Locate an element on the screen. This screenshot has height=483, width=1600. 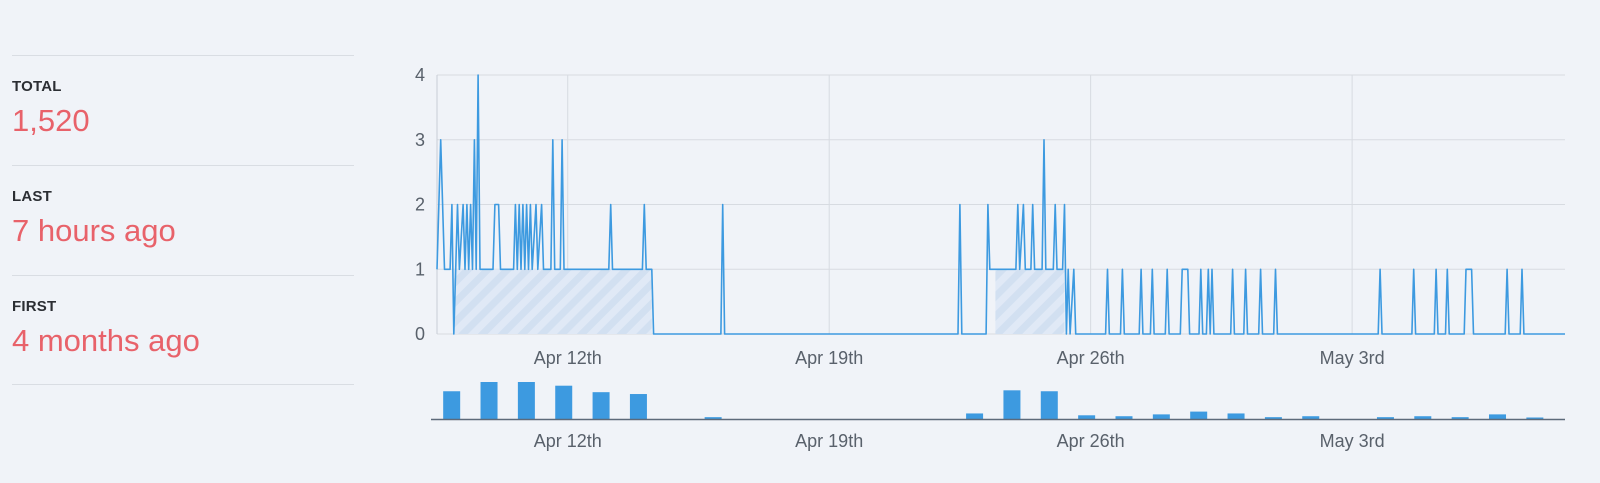
overview-x-tick-label: Apr 19th is located at coordinates (829, 441).